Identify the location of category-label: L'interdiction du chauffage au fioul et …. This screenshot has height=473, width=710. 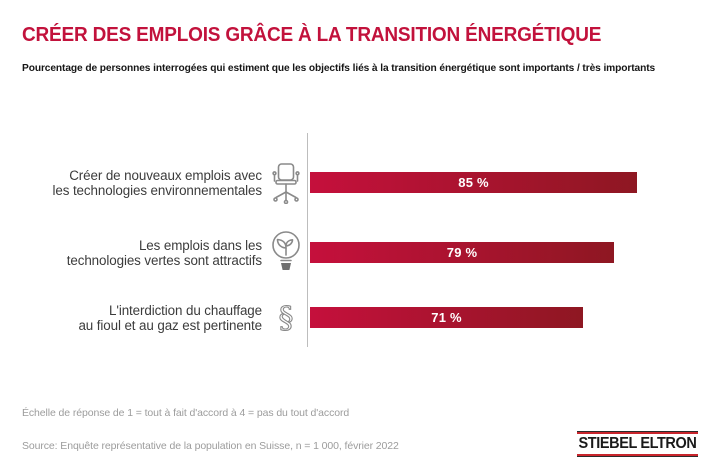
(137, 318).